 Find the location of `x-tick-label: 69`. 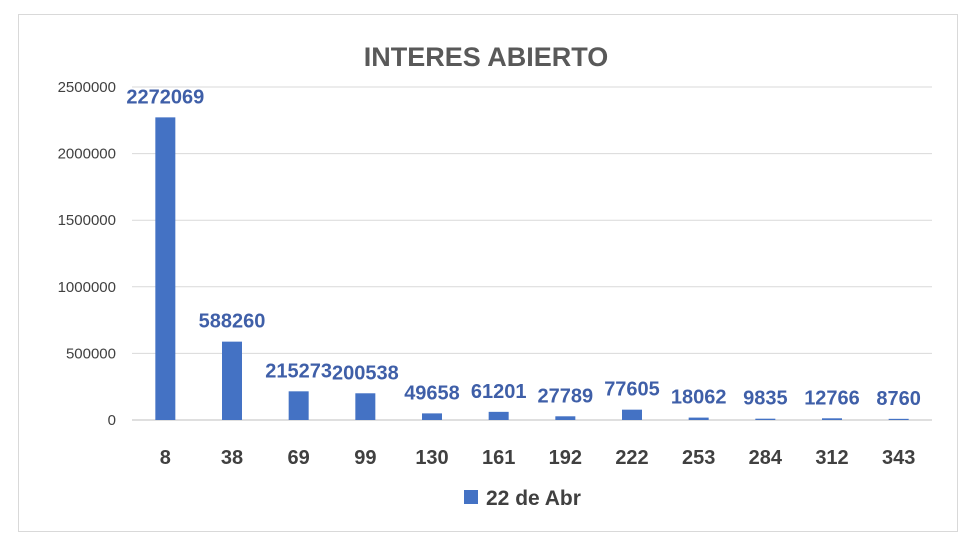

x-tick-label: 69 is located at coordinates (299, 458).